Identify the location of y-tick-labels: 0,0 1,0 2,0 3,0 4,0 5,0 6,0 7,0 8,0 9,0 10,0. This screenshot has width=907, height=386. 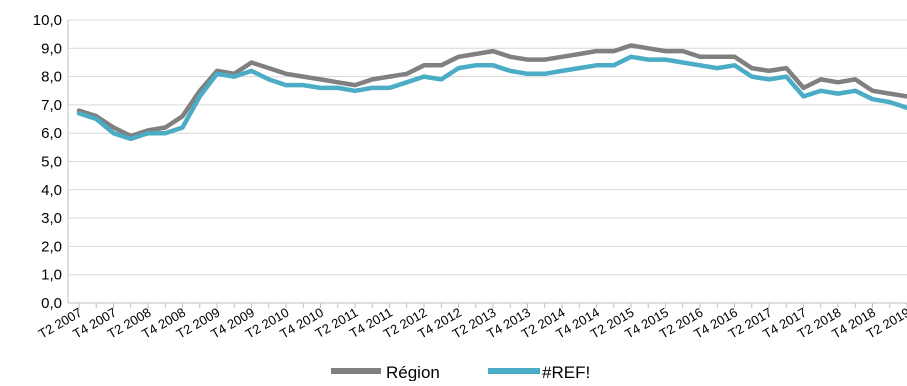
(47, 162).